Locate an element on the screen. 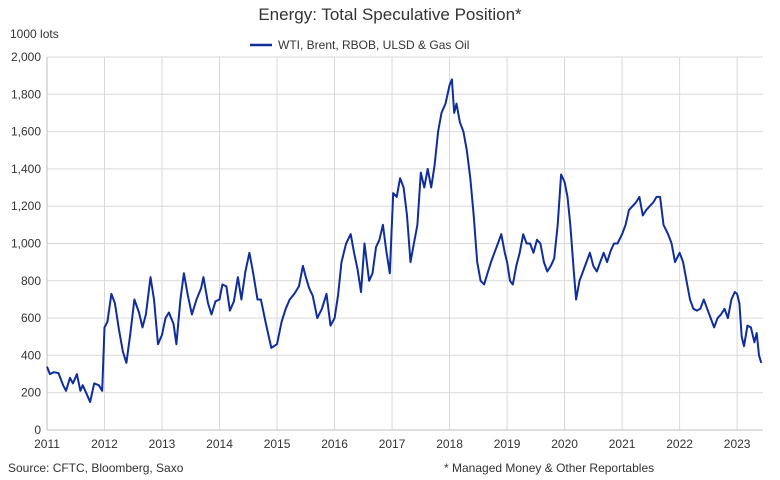 The image size is (780, 480). x-tick-label: 2019 is located at coordinates (507, 444).